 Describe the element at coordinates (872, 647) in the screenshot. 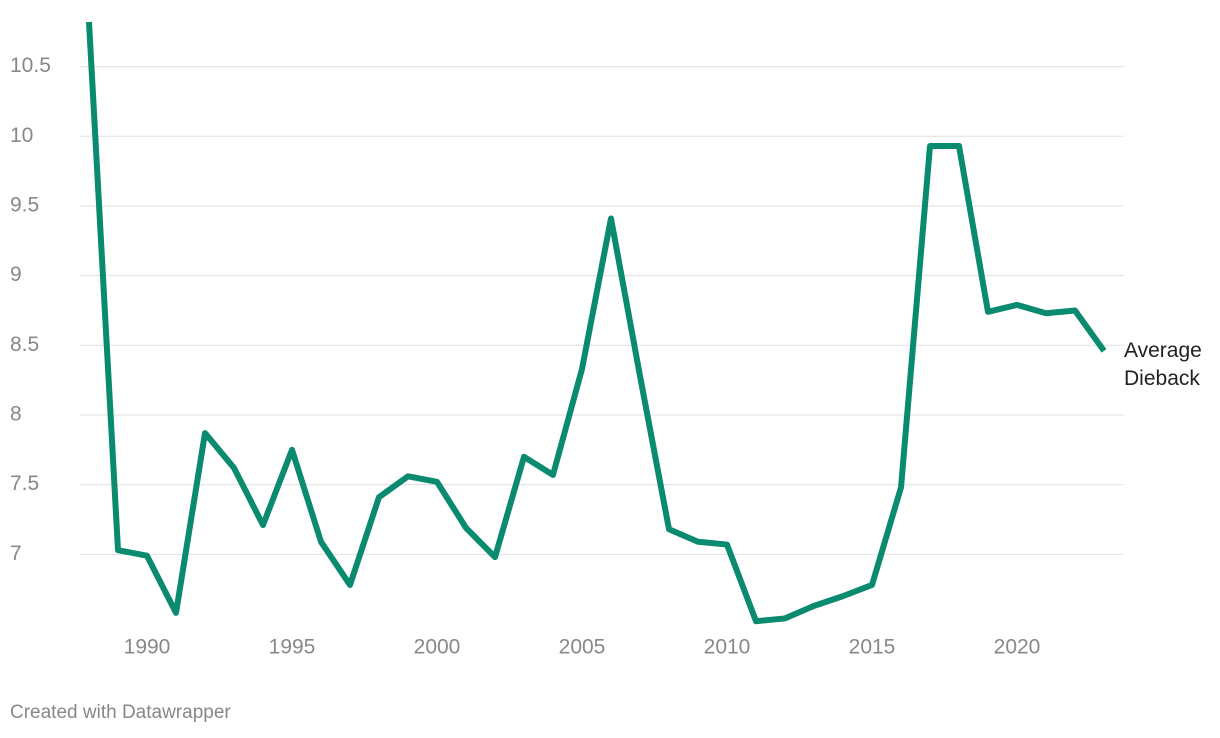

I see `x-tick-label: 2015` at that location.